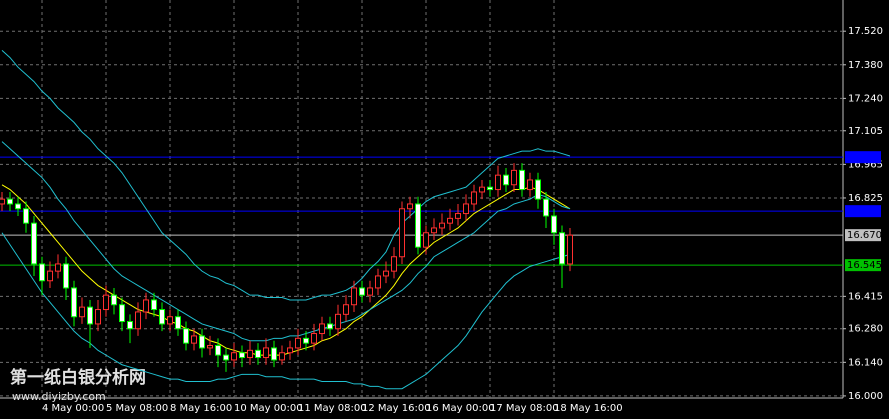  I want to click on price-level-label: 16.670, so click(864, 235).